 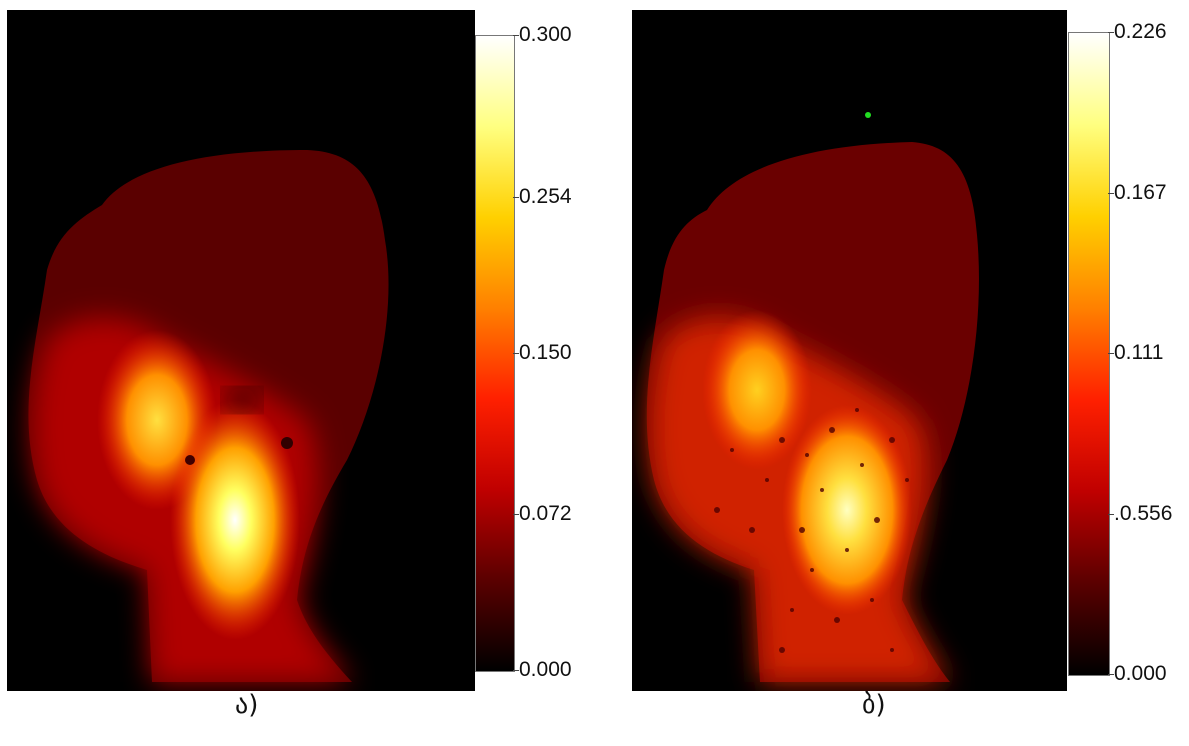 I want to click on colorbar-tick-label: .0.556, so click(x=1143, y=513).